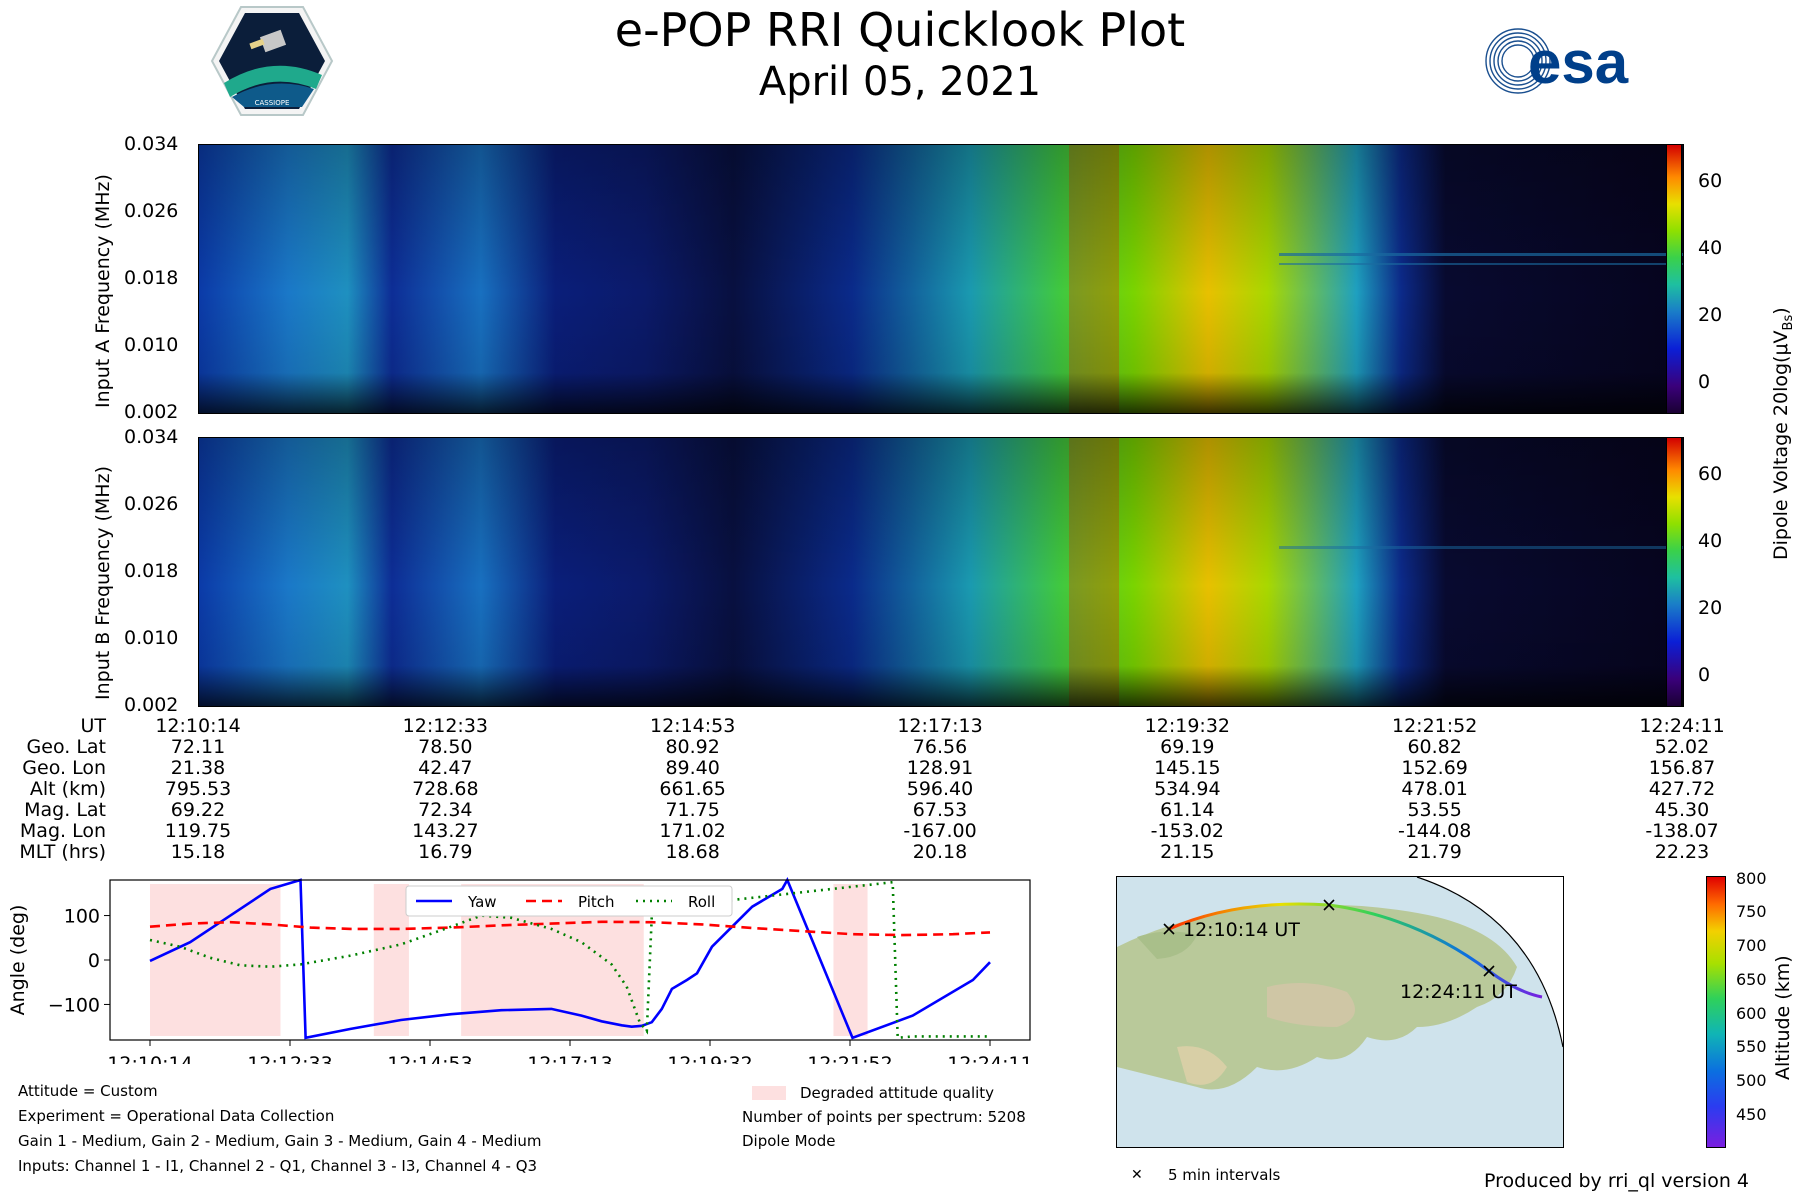 Image resolution: width=1800 pixels, height=1200 pixels. I want to click on ytick-b-1: 0.026, so click(151, 504).